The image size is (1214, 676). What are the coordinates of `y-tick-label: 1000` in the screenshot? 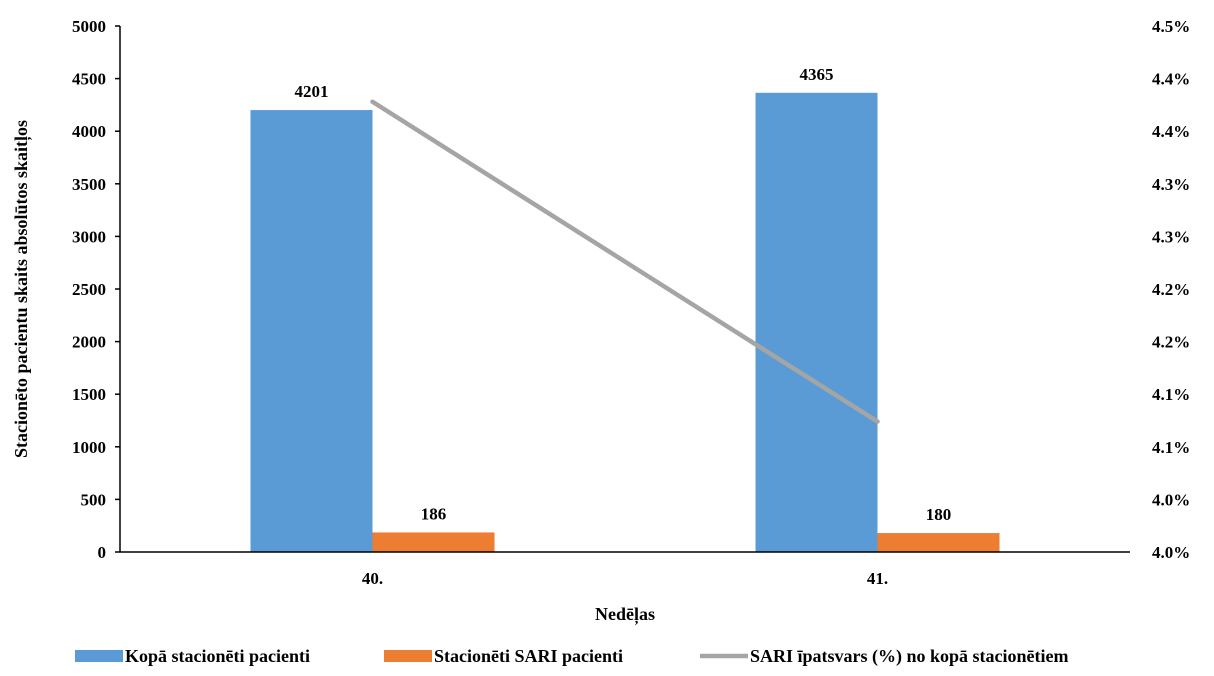 It's located at (89, 447).